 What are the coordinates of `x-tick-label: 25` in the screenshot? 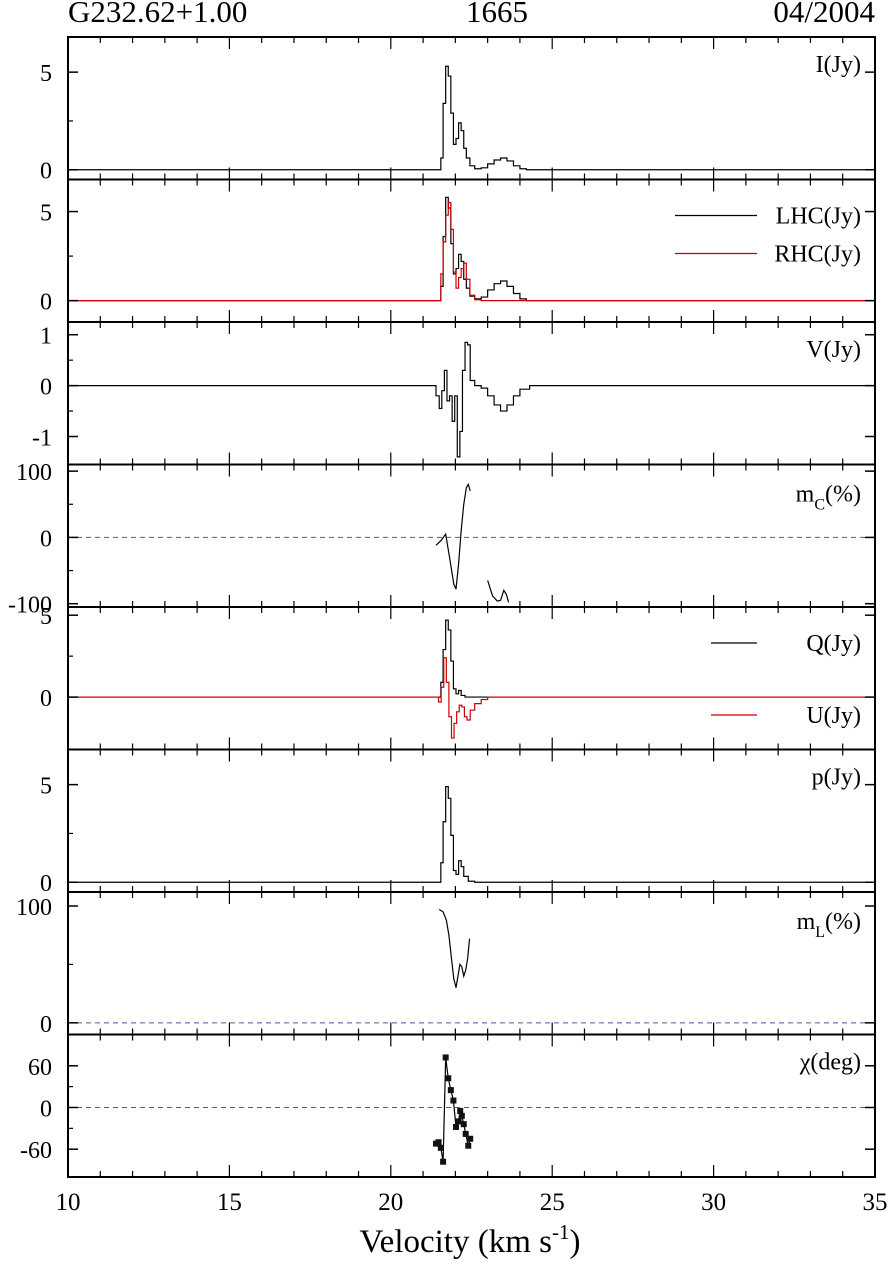 It's located at (552, 1202).